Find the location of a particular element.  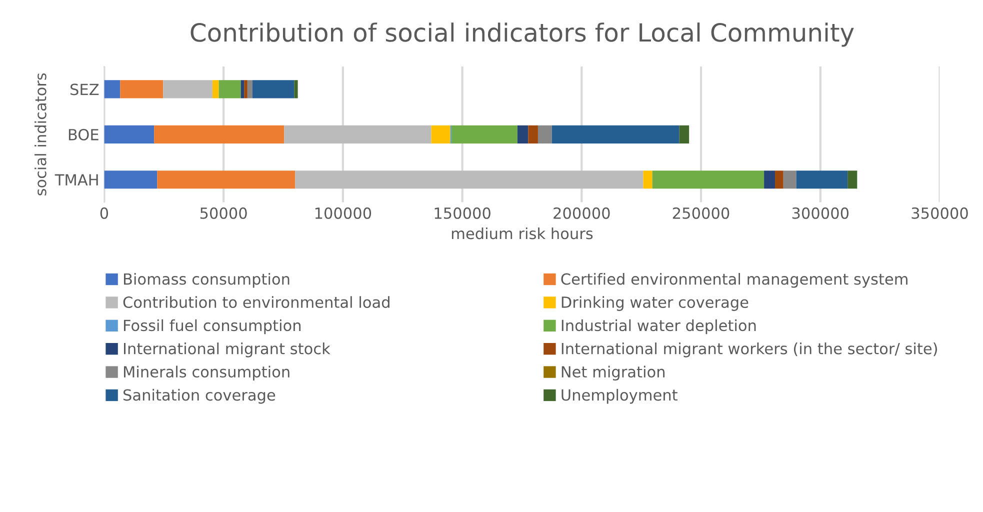

x-tick-label: 50000 is located at coordinates (223, 213).